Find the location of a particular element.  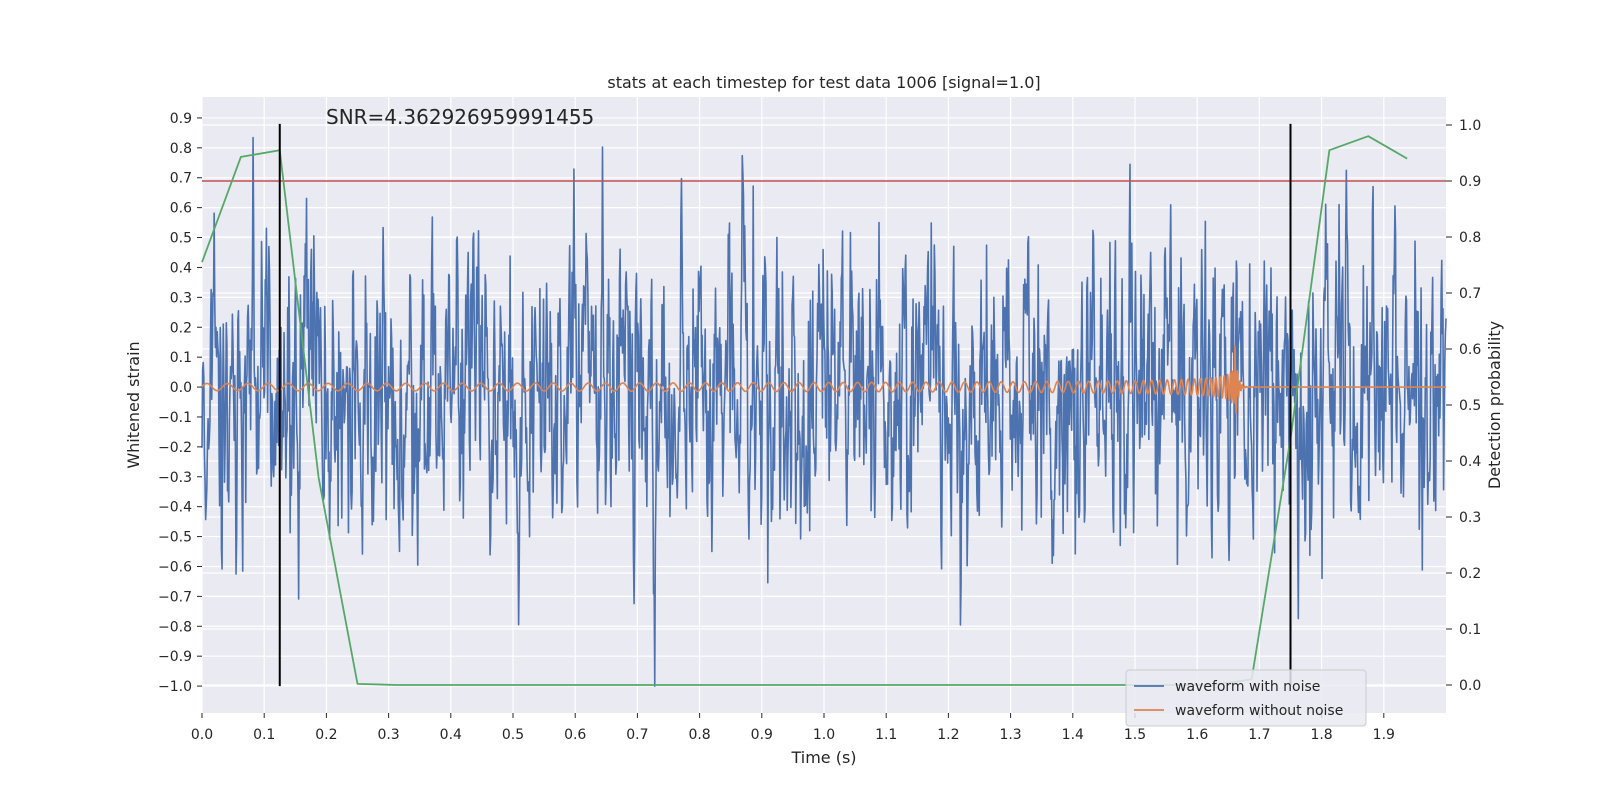

y-left-tick-label: −1.0 is located at coordinates (175, 687).